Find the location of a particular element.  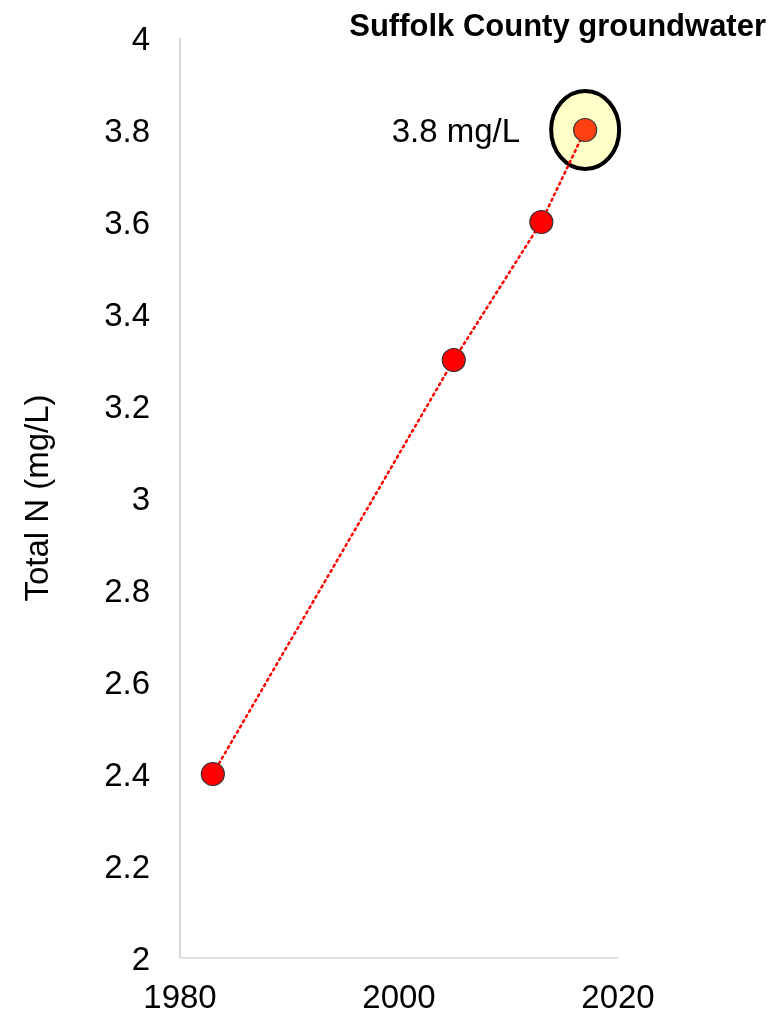

x-tick-label: 2020 is located at coordinates (618, 996).